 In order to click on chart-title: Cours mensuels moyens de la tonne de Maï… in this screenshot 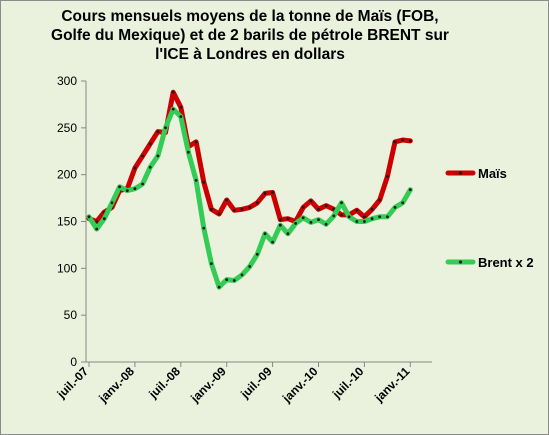, I will do `click(250, 35)`.